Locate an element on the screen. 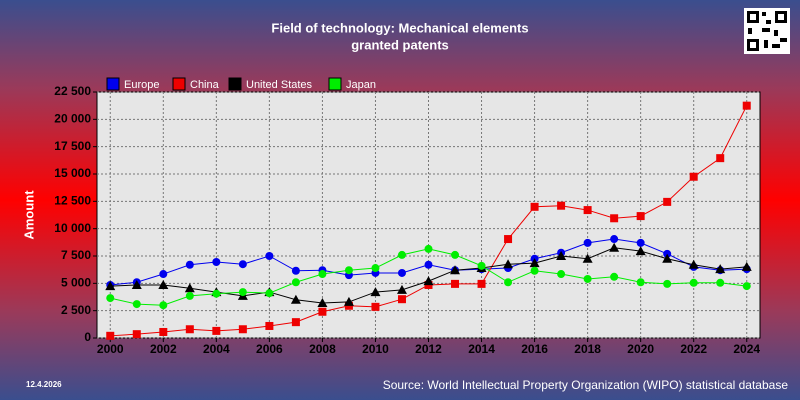  legend-label: Japan is located at coordinates (361, 85).